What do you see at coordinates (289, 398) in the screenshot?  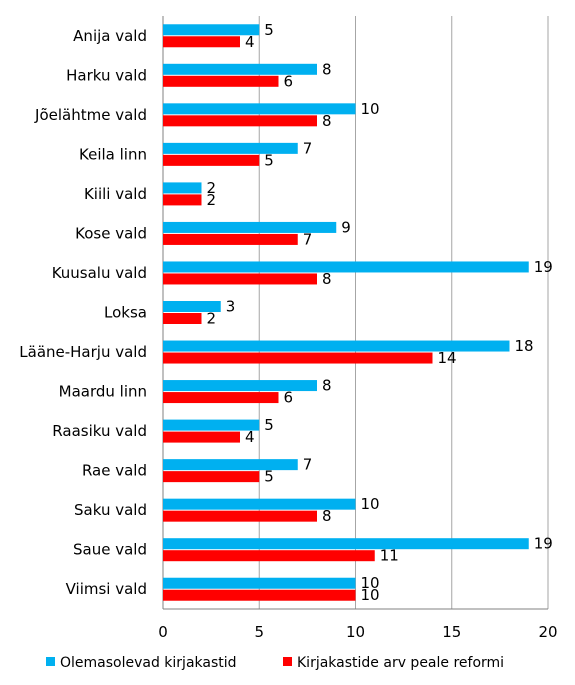 I see `data-label-maardu-linn-s1: 6` at bounding box center [289, 398].